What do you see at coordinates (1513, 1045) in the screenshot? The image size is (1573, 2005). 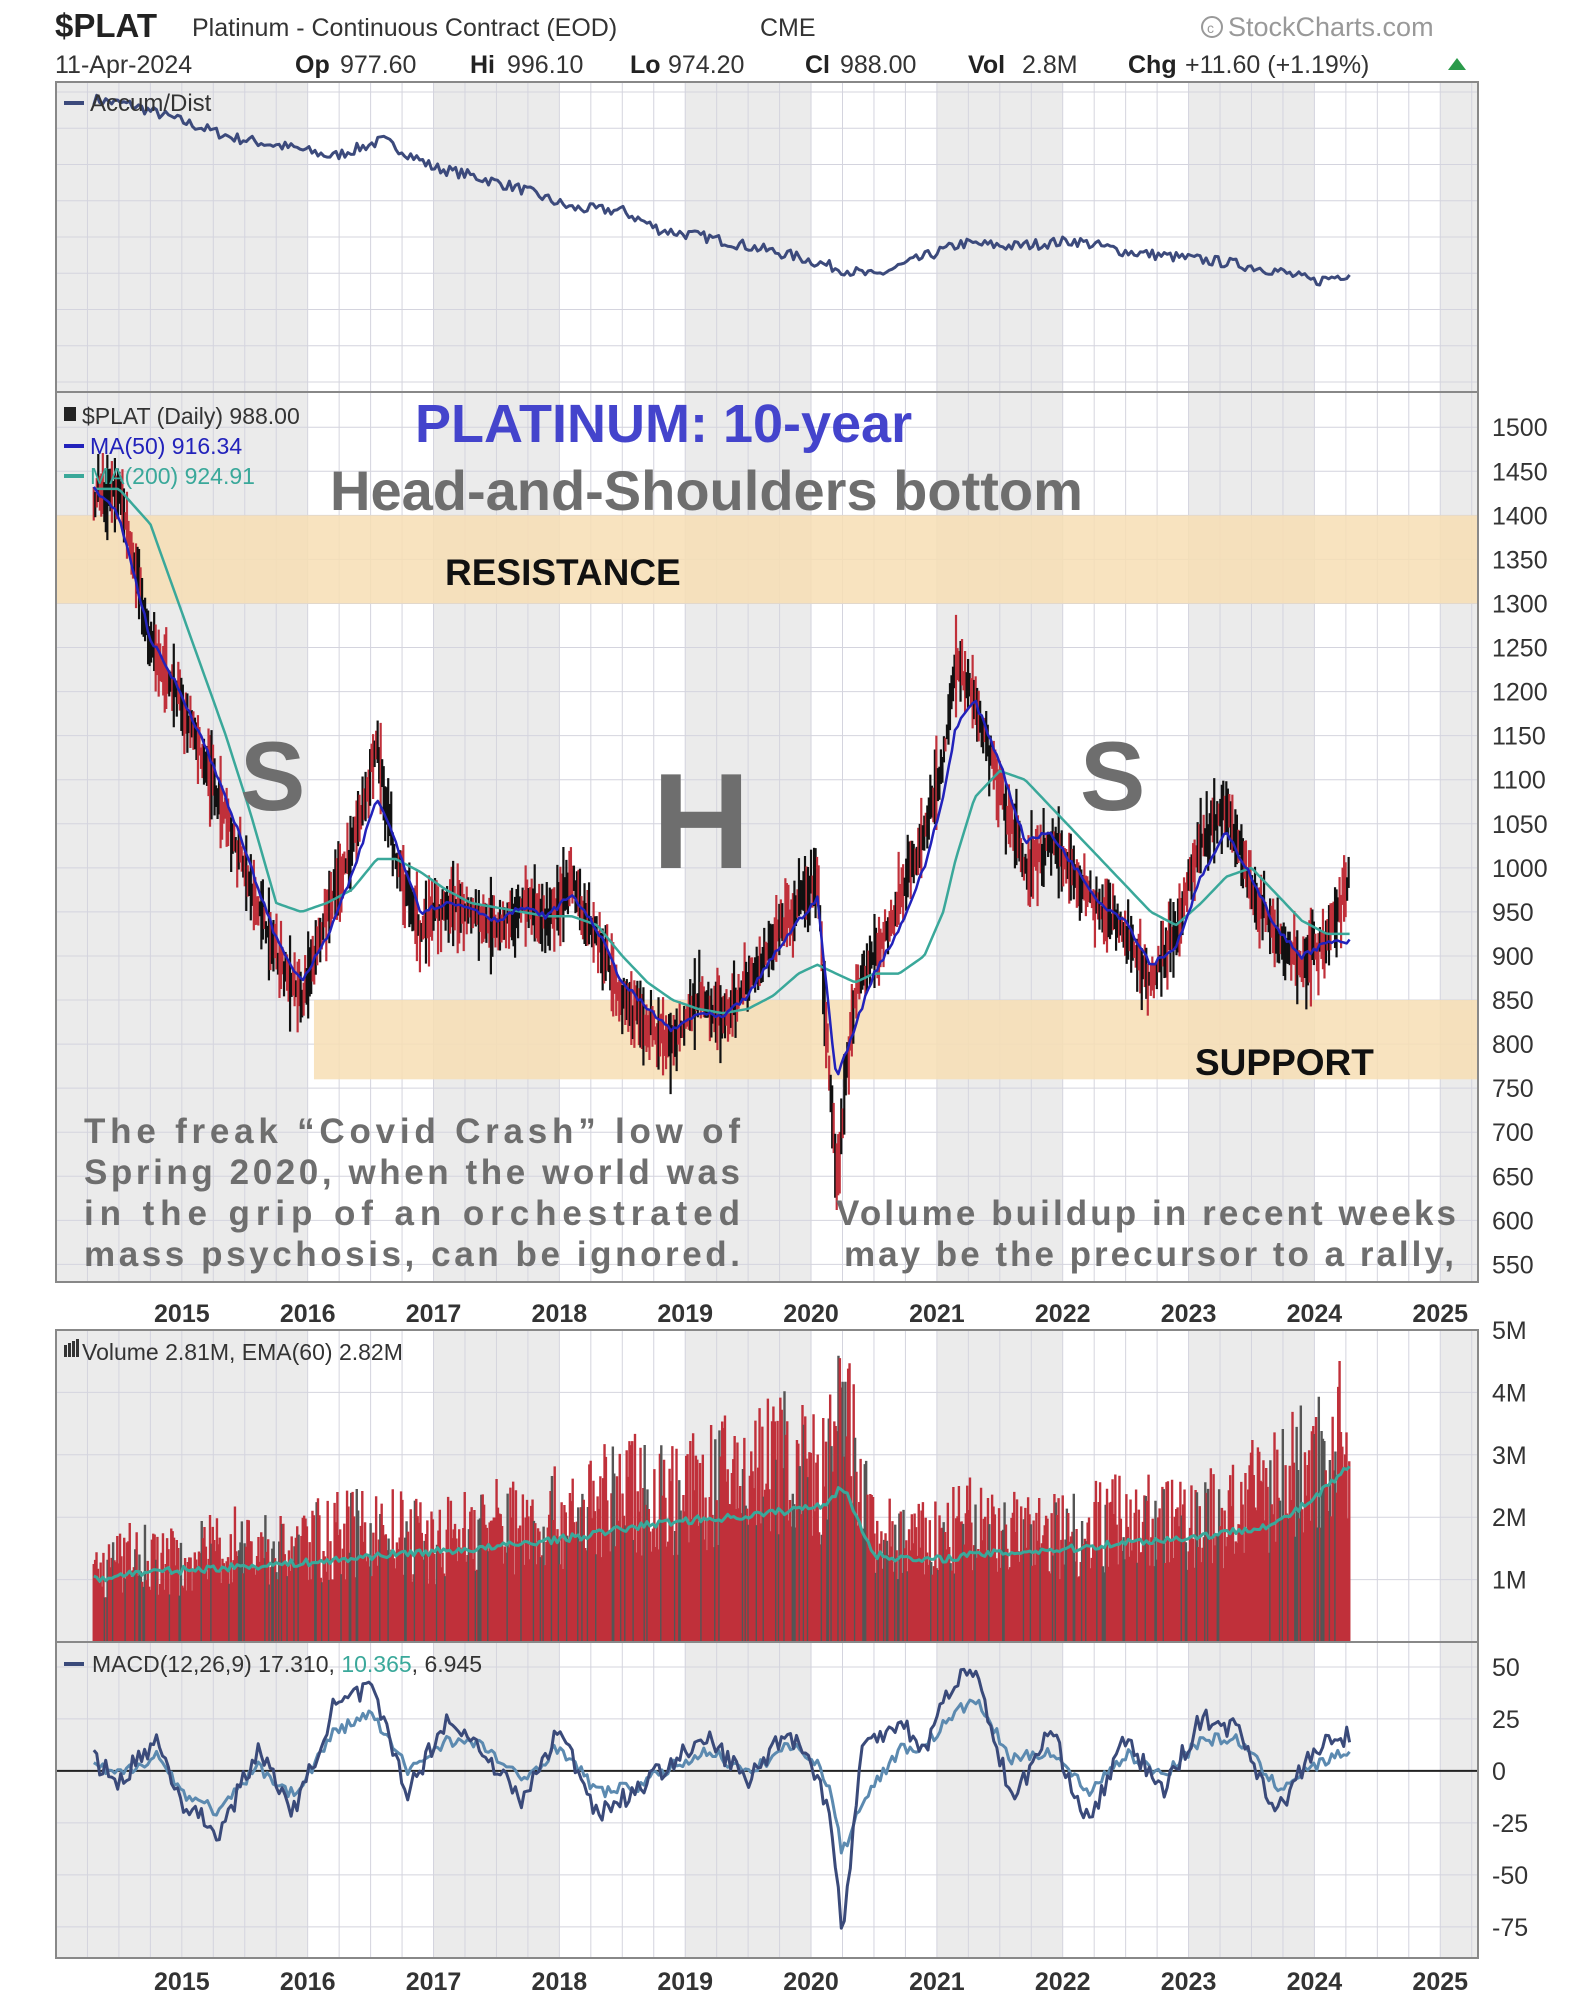 I see `y-tick-label: 800` at bounding box center [1513, 1045].